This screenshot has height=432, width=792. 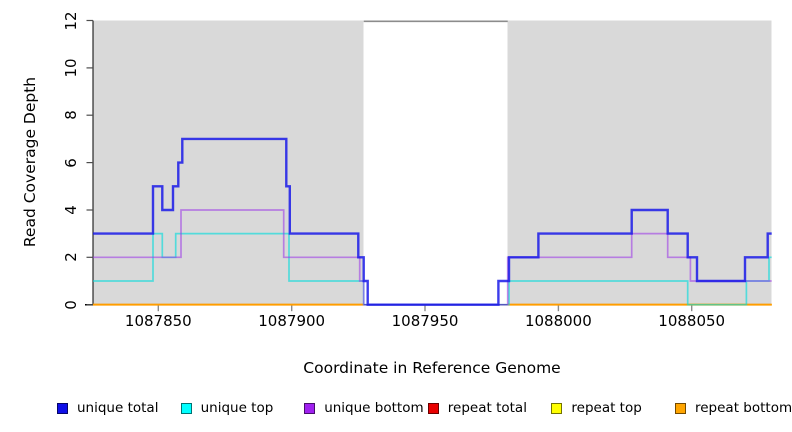 What do you see at coordinates (71, 68) in the screenshot?
I see `y-tick-label: 10` at bounding box center [71, 68].